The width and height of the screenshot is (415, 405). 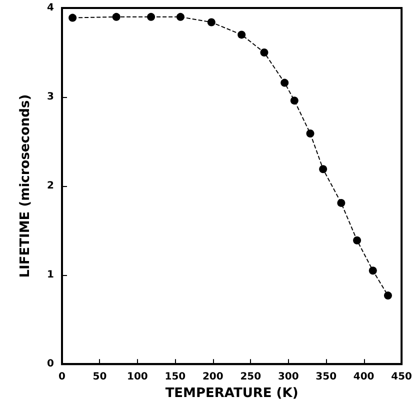 I want to click on y-tick-label: 3, so click(x=50, y=97).